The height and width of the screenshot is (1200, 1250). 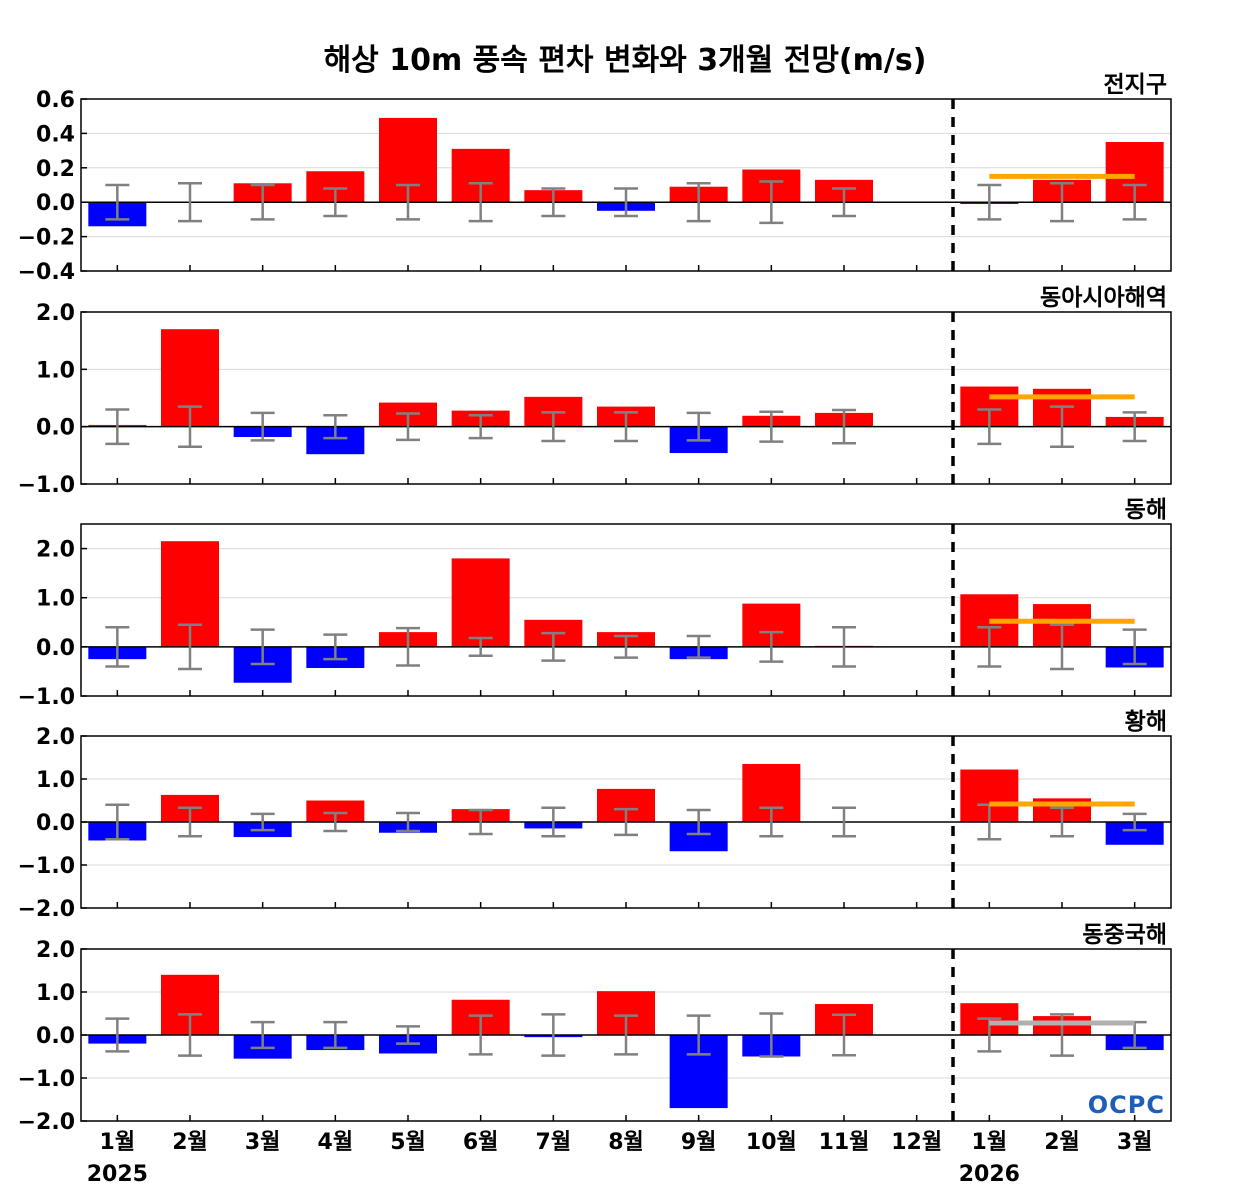 What do you see at coordinates (844, 1142) in the screenshot?
I see `x-tick-label: 11월` at bounding box center [844, 1142].